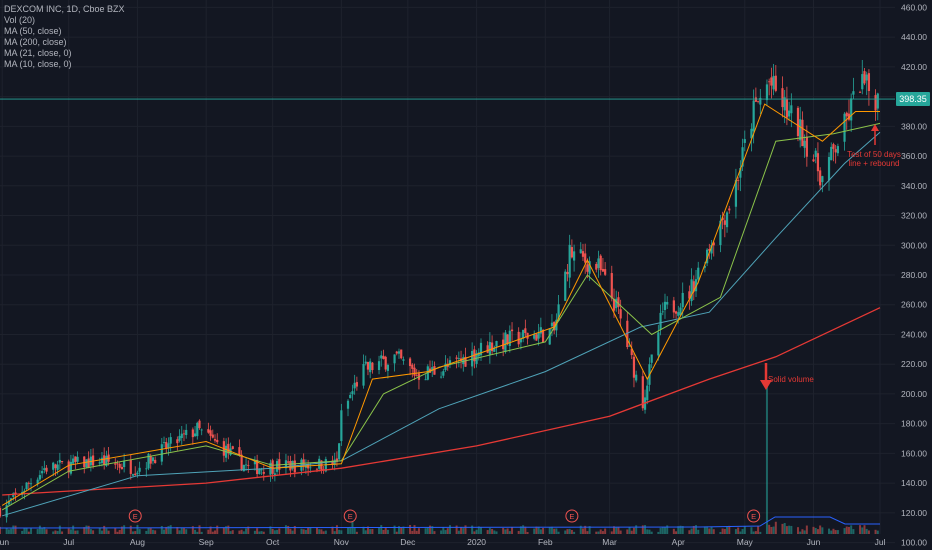 The image size is (932, 550). What do you see at coordinates (408, 542) in the screenshot?
I see `x-tick-label: Dec` at bounding box center [408, 542].